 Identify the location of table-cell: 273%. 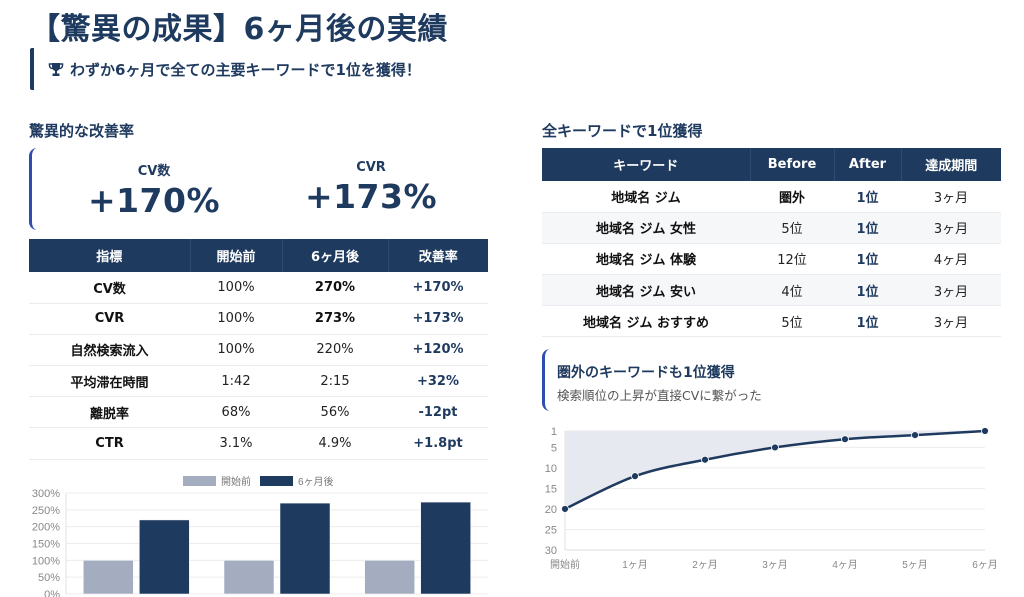
(335, 319).